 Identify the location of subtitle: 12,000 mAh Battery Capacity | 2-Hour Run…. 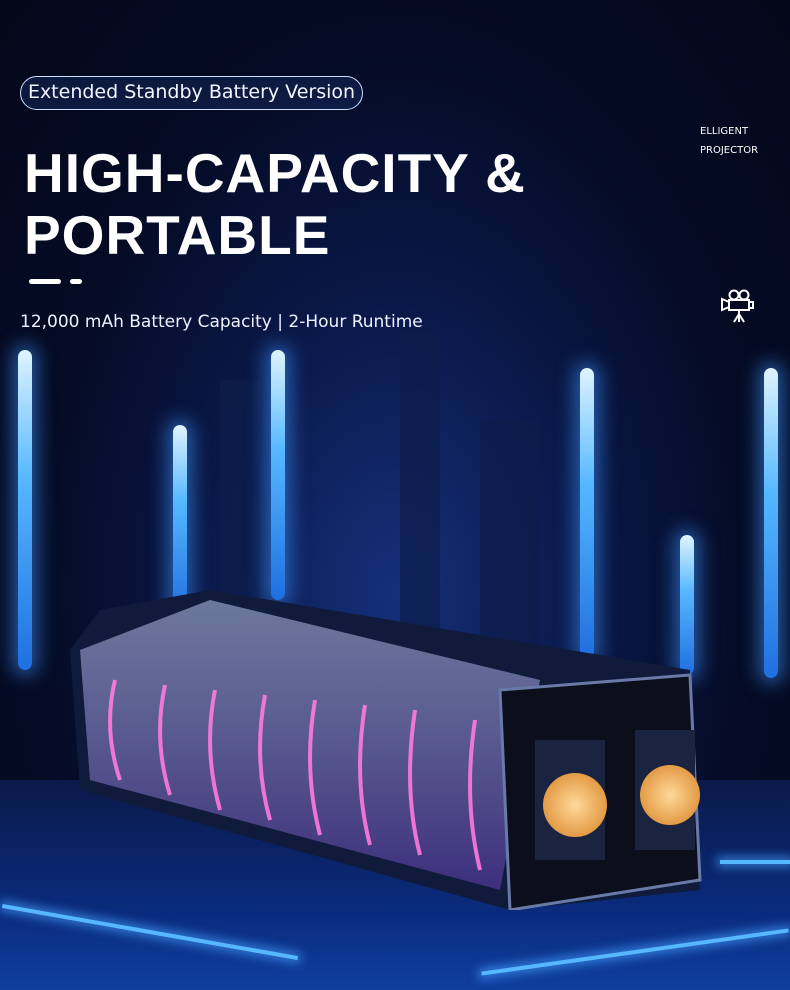
(221, 322).